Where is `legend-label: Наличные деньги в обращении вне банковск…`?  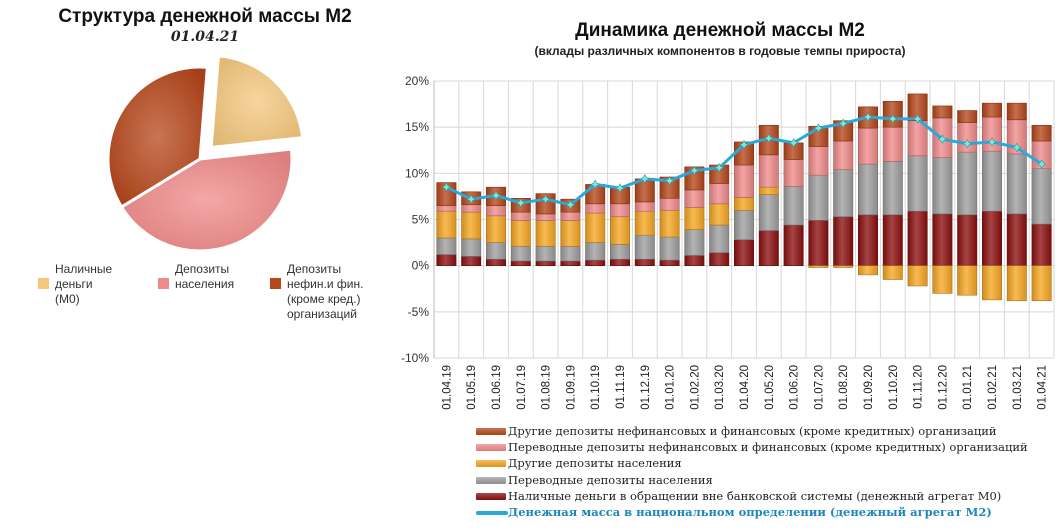 legend-label: Наличные деньги в обращении вне банковск… is located at coordinates (755, 495).